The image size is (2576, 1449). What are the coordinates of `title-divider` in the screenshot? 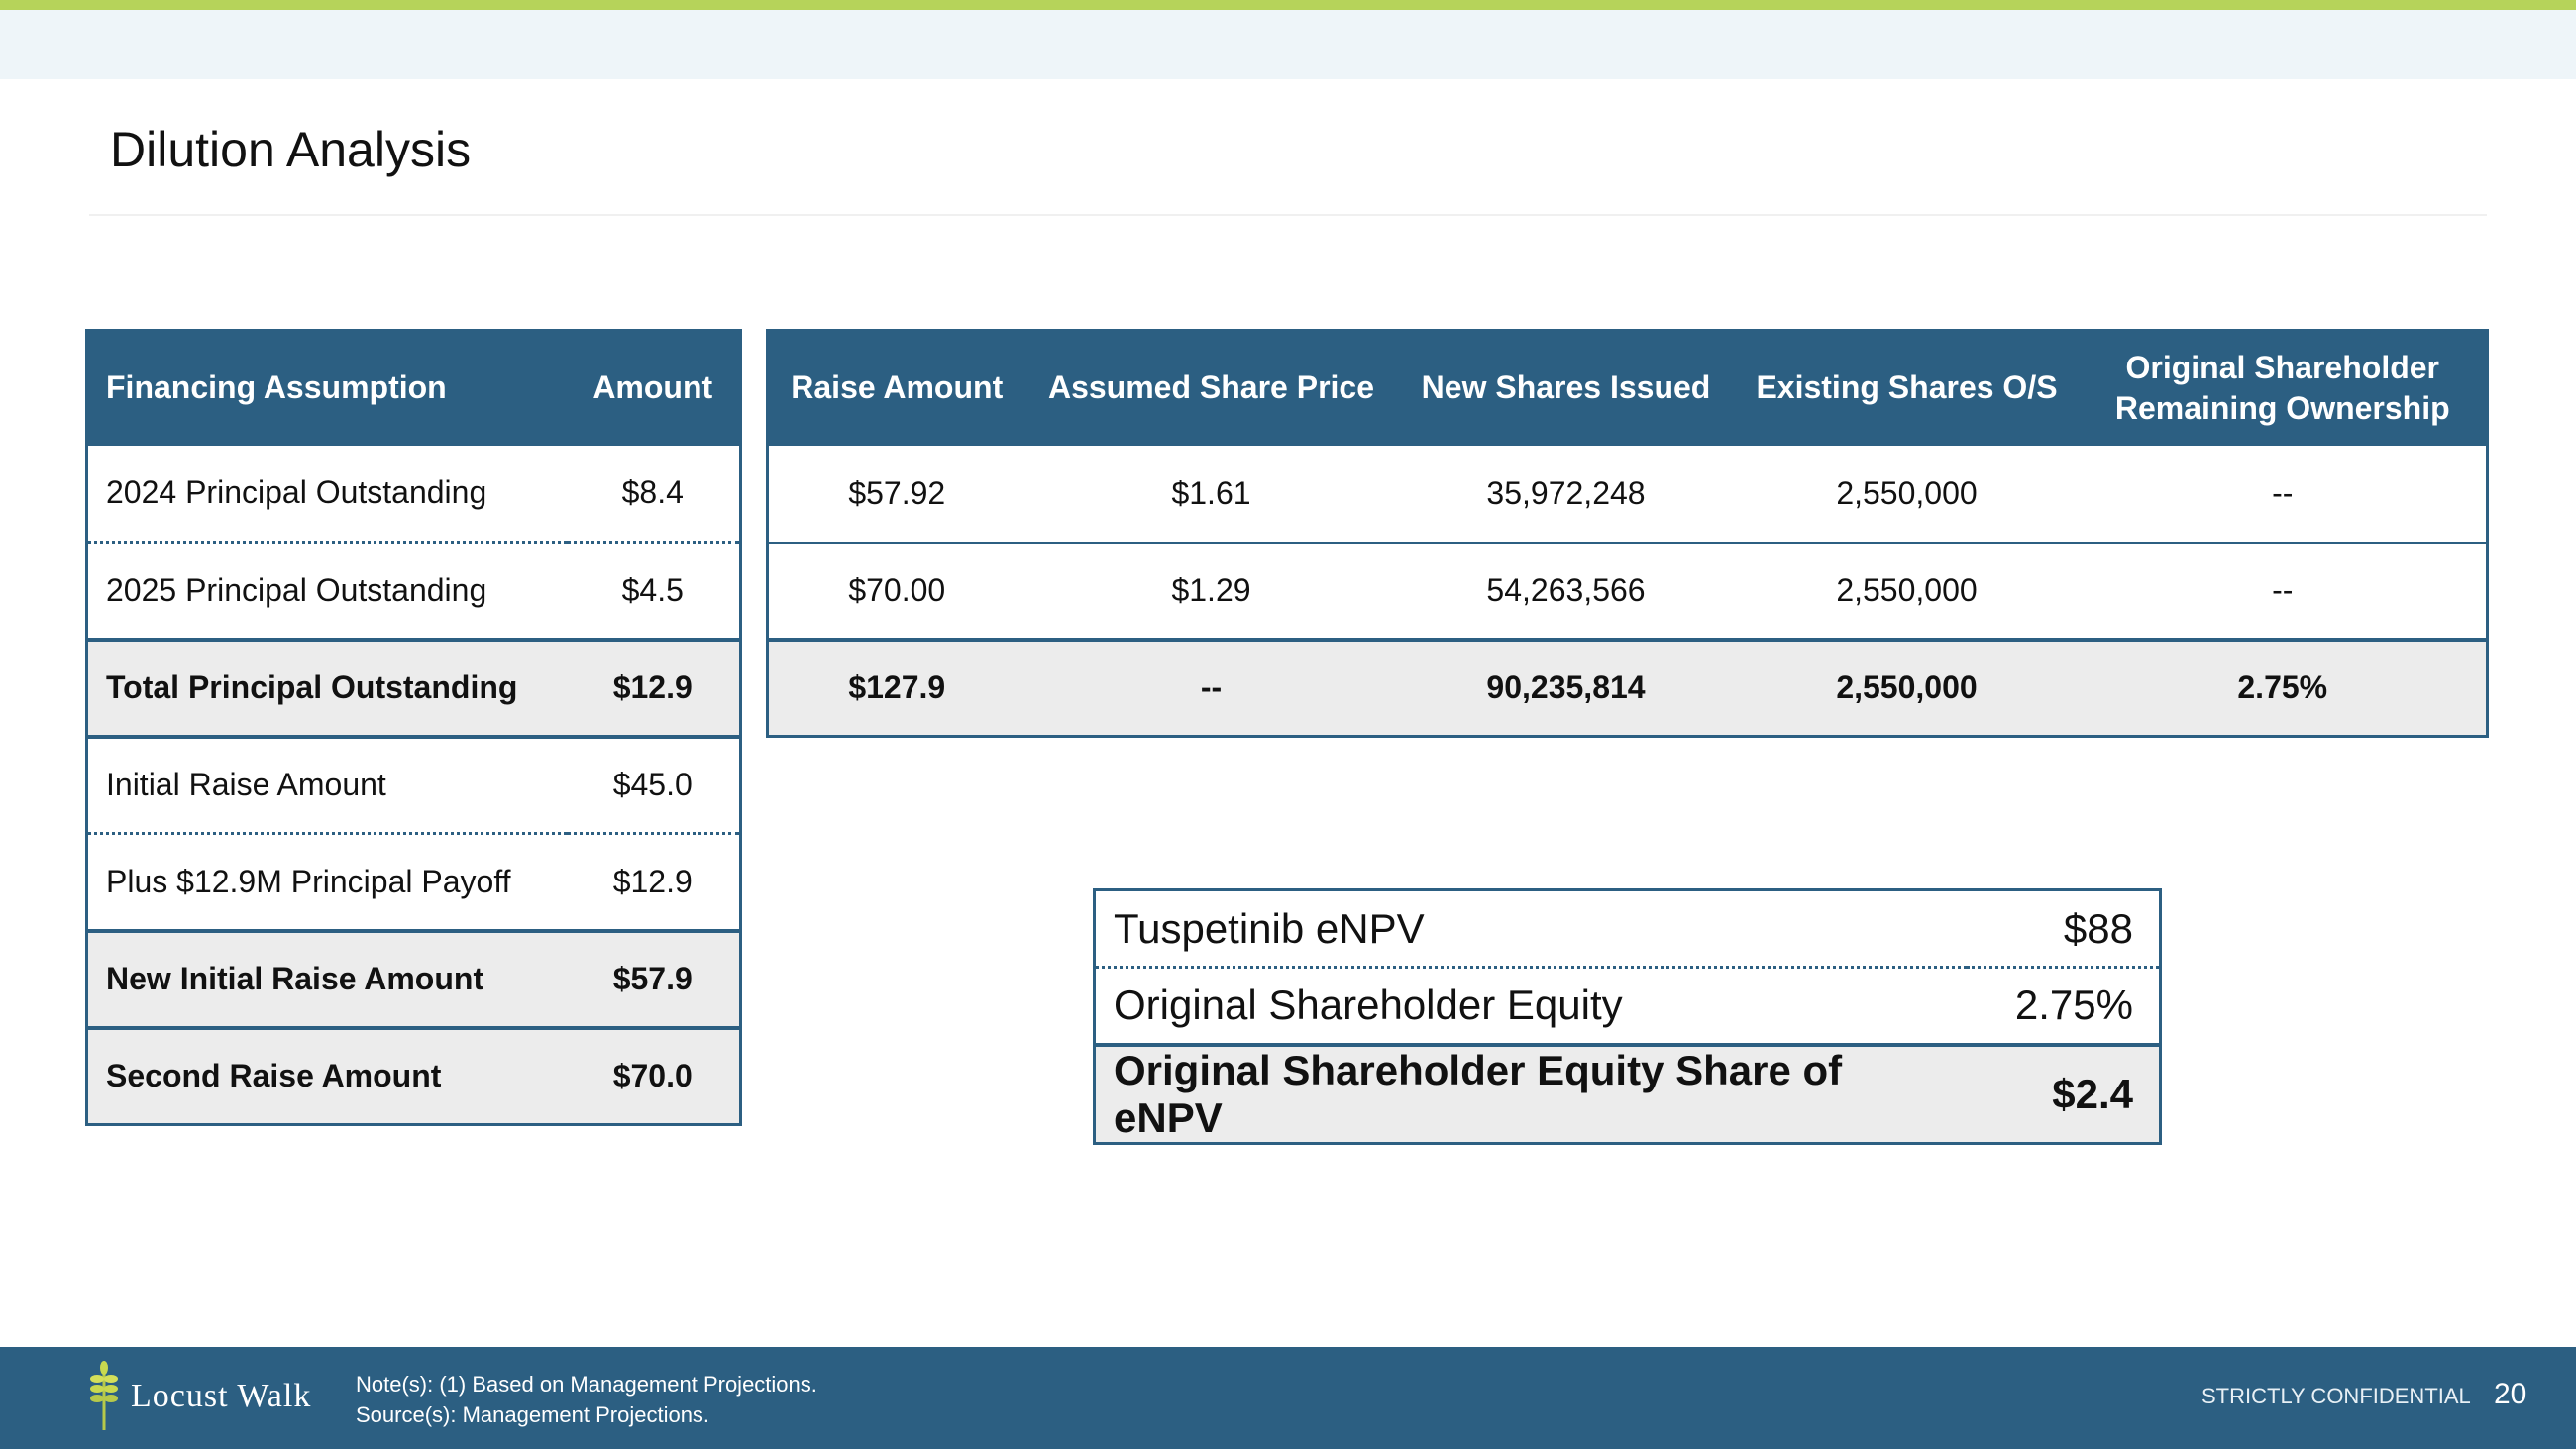 It's located at (1288, 215).